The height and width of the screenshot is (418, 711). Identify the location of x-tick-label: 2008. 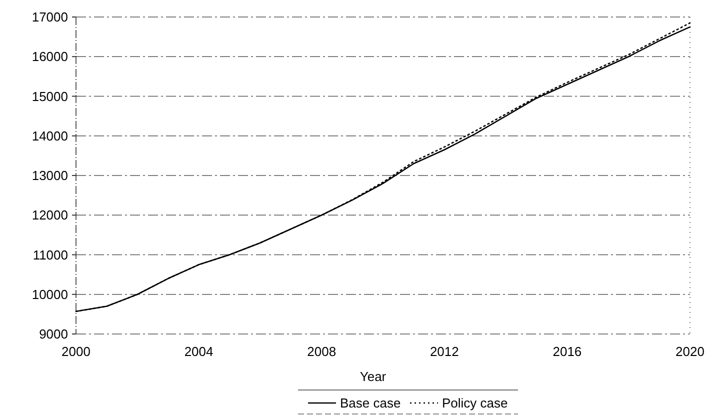
(321, 351).